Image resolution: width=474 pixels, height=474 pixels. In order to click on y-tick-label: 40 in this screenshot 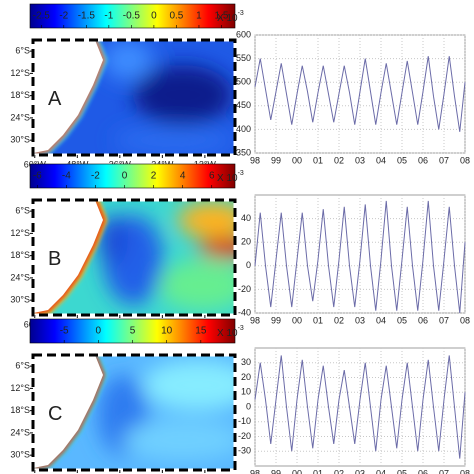, I will do `click(246, 218)`.